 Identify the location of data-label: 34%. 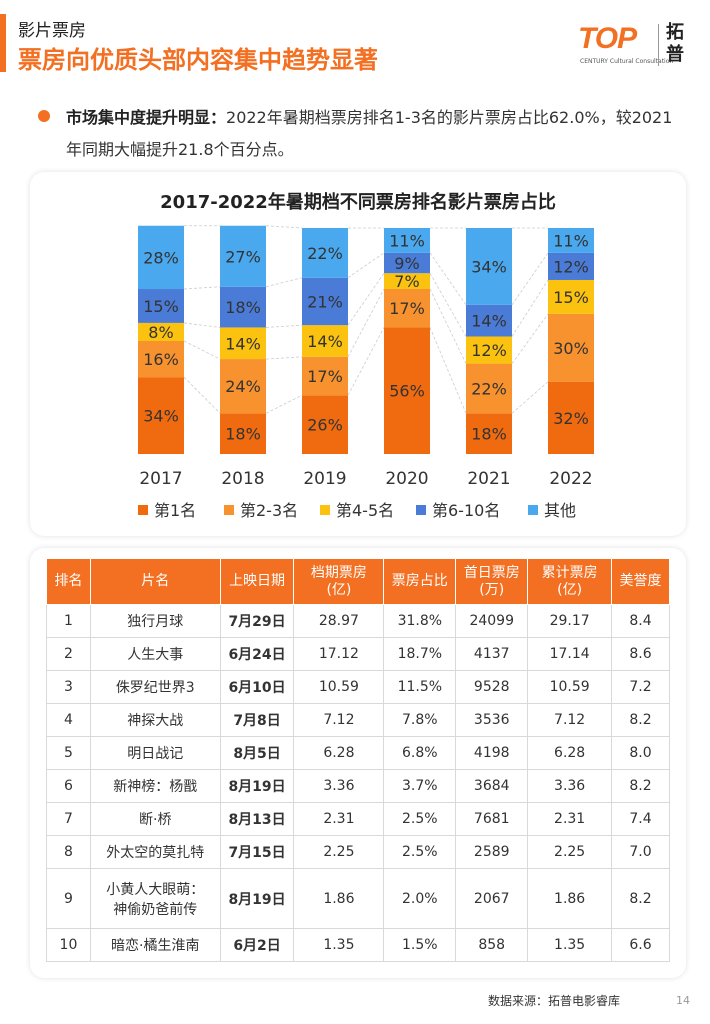
(161, 416).